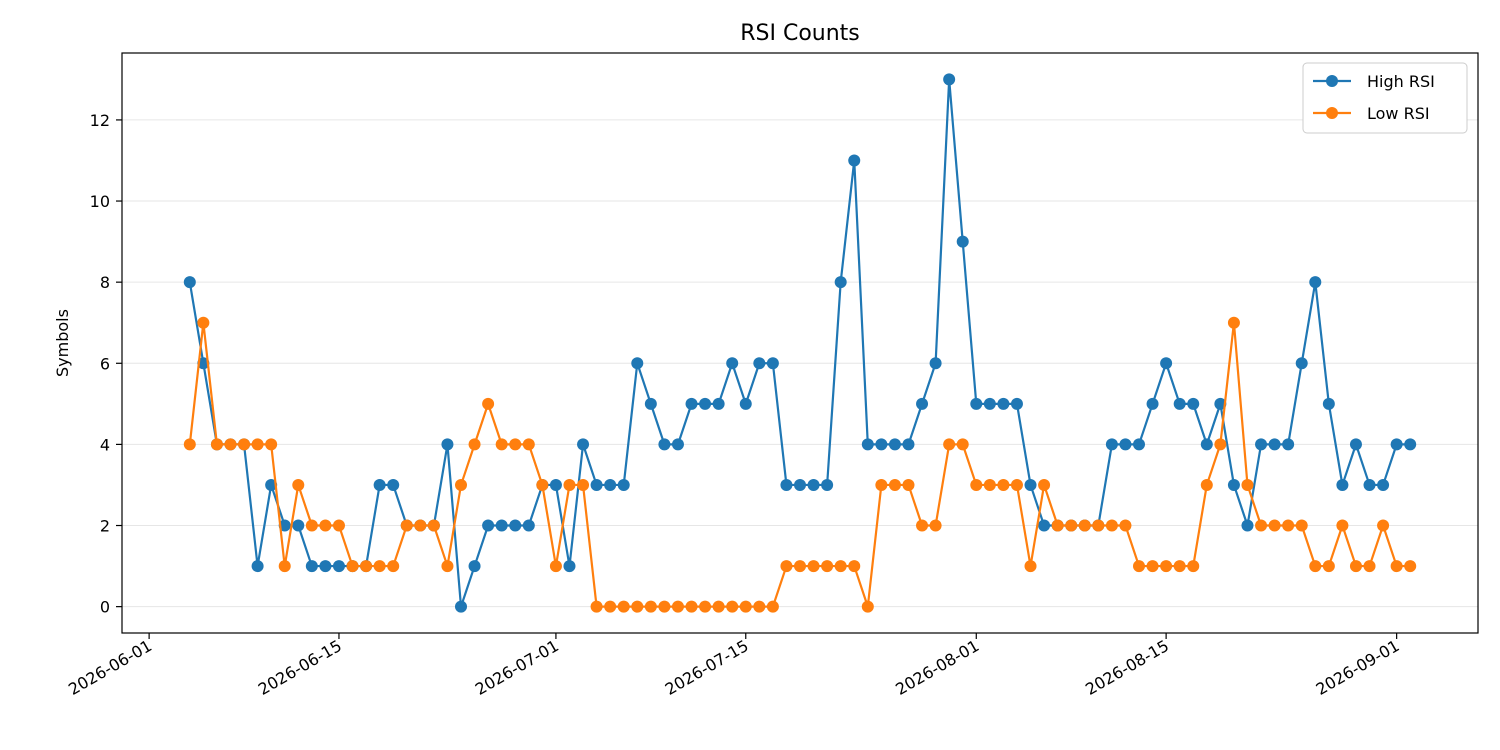  What do you see at coordinates (105, 444) in the screenshot?
I see `y-tick-label: 4` at bounding box center [105, 444].